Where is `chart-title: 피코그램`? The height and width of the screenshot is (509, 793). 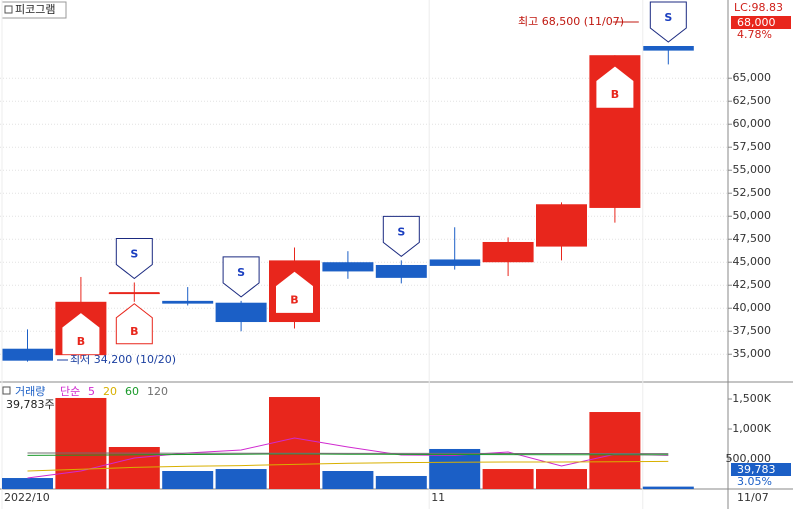 chart-title: 피코그램 is located at coordinates (35, 9).